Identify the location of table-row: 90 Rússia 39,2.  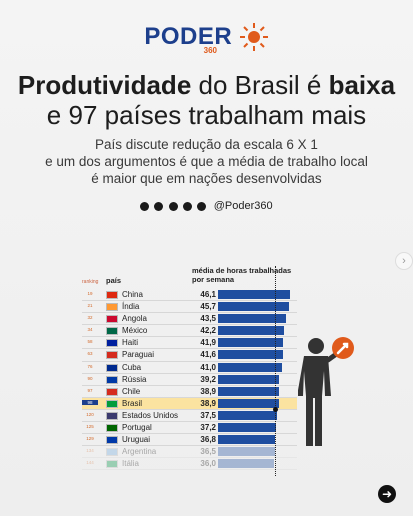
(189, 380).